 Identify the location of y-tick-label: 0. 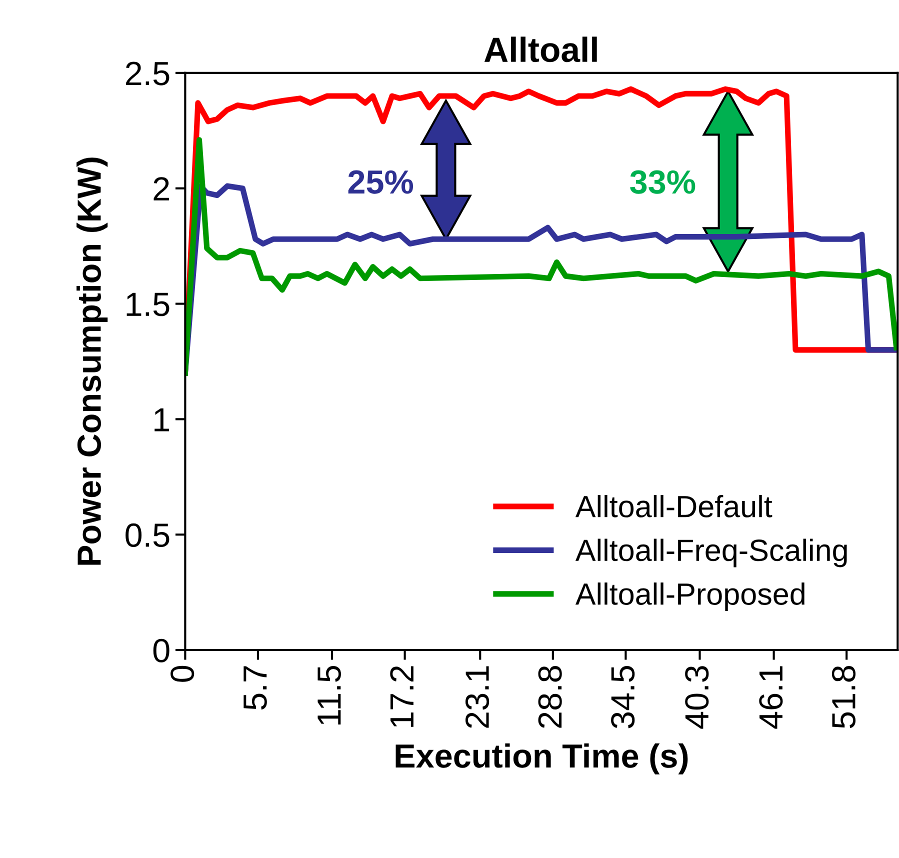
(161, 650).